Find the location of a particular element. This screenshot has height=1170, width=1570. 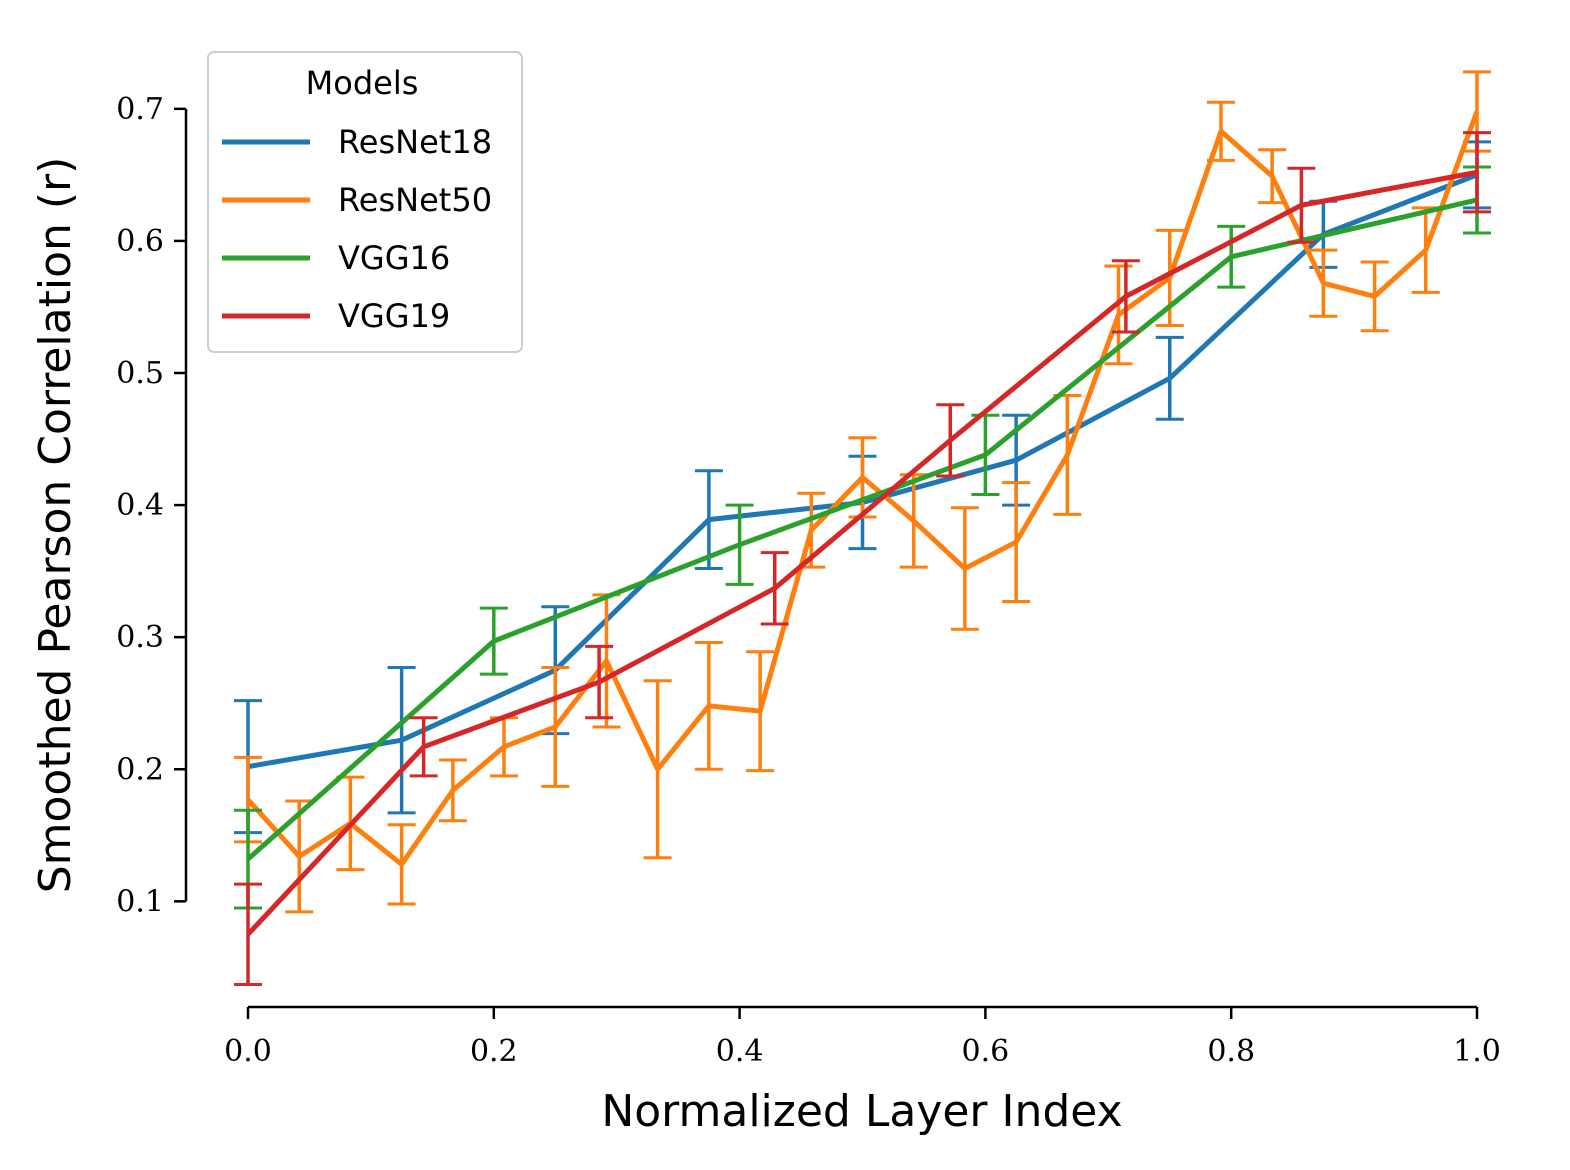

x-ticks: 0.0 0.2 0.4 0.6 0.8 1.0 is located at coordinates (862, 1038).